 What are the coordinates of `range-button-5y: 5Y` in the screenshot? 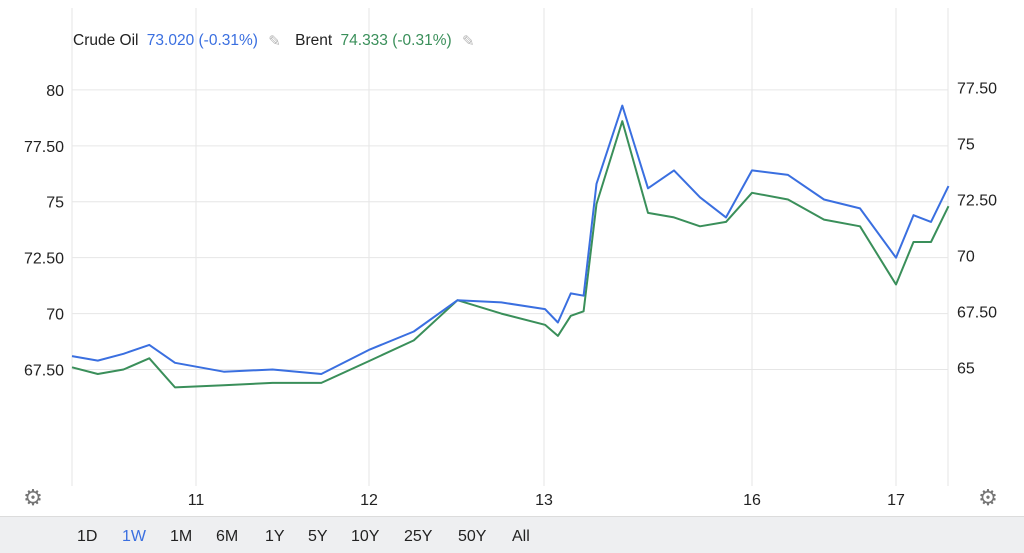 It's located at (318, 536).